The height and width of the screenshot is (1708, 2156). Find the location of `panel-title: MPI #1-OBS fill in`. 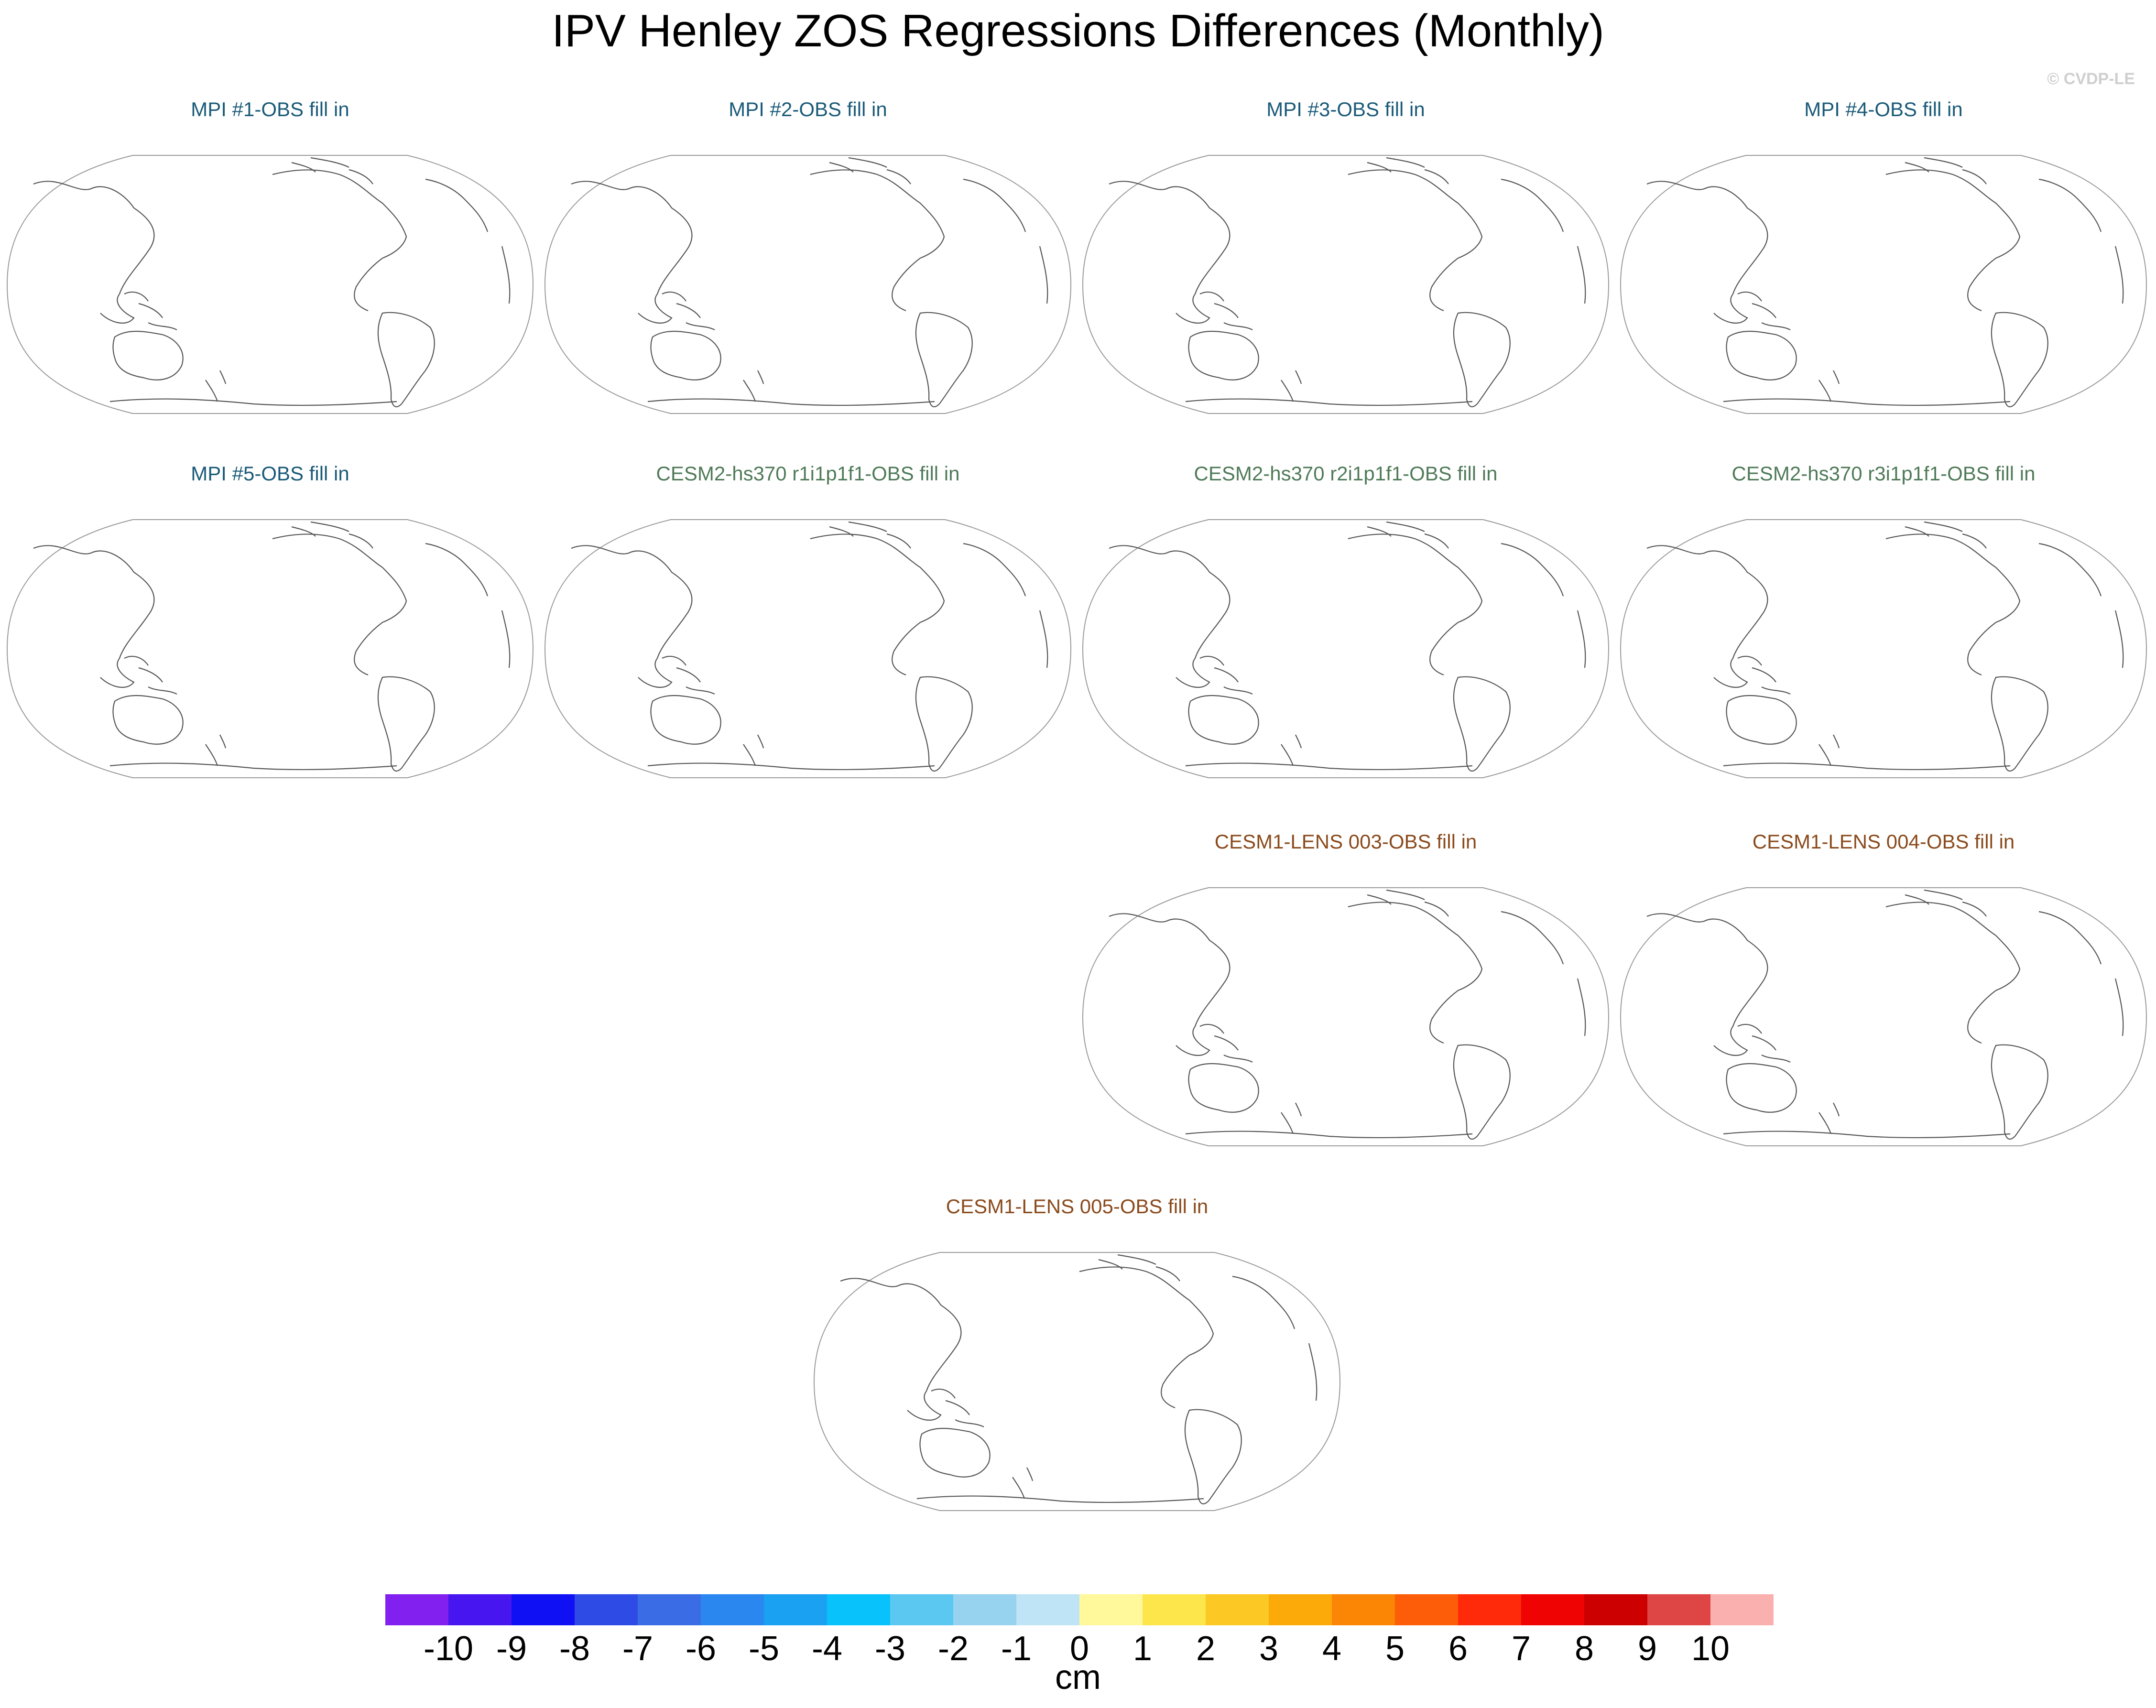

panel-title: MPI #1-OBS fill in is located at coordinates (270, 109).